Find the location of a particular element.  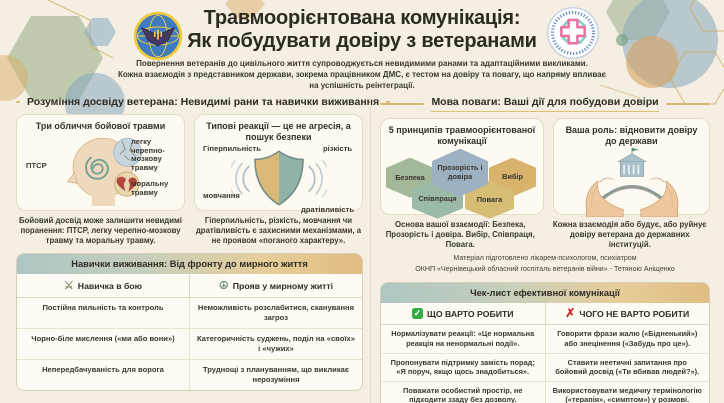

trauma-card-title: Три обличчя бойової травми is located at coordinates (100, 126).